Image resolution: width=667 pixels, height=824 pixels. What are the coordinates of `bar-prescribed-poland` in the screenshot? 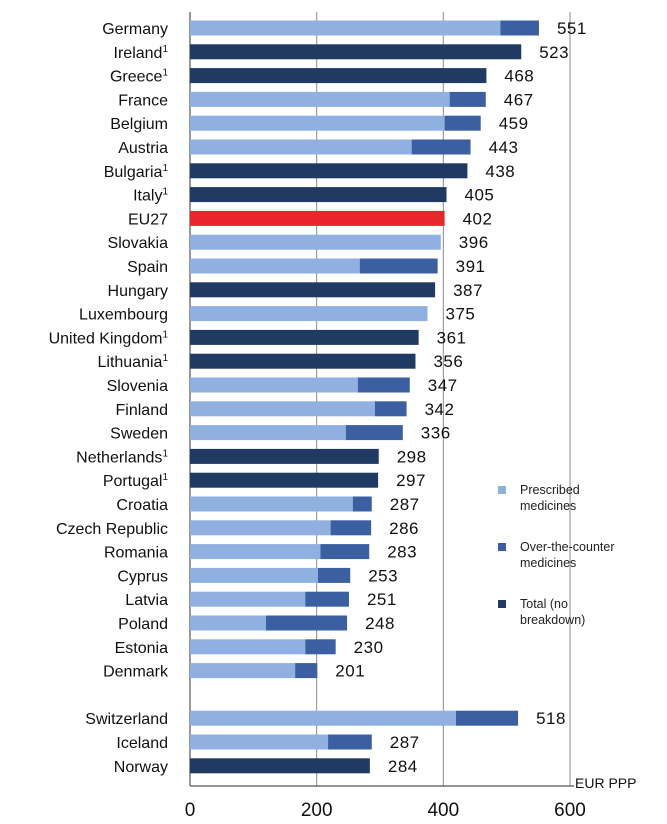 It's located at (228, 623).